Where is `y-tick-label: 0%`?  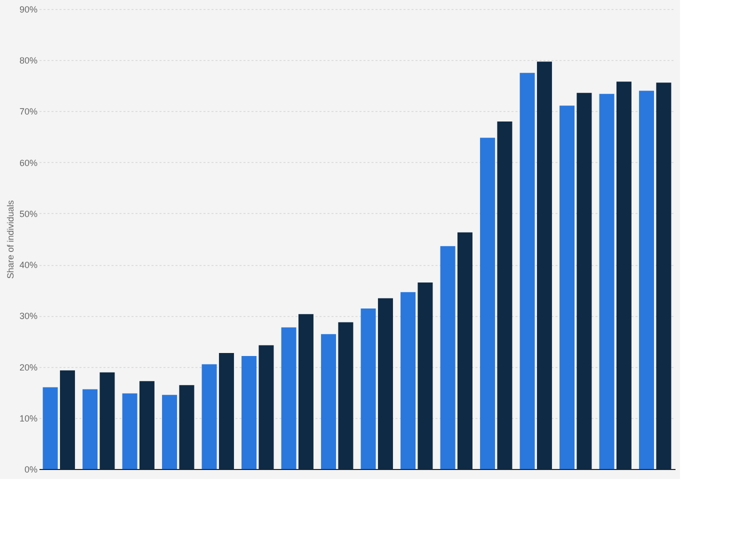
y-tick-label: 0% is located at coordinates (31, 469).